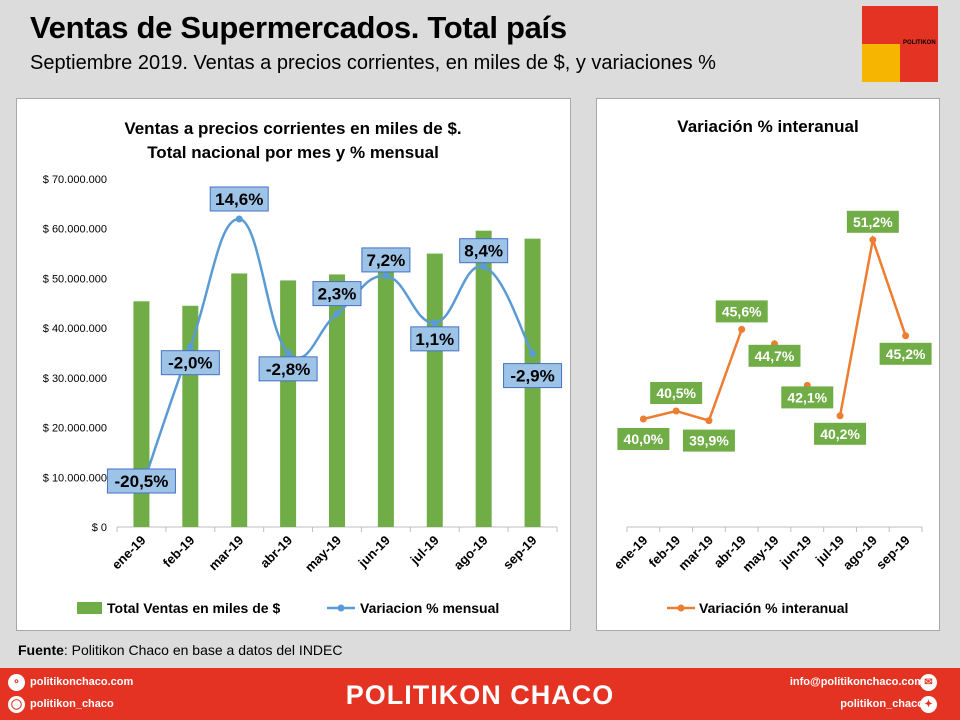 This screenshot has height=720, width=960. What do you see at coordinates (840, 434) in the screenshot?
I see `data-label: 40,2%` at bounding box center [840, 434].